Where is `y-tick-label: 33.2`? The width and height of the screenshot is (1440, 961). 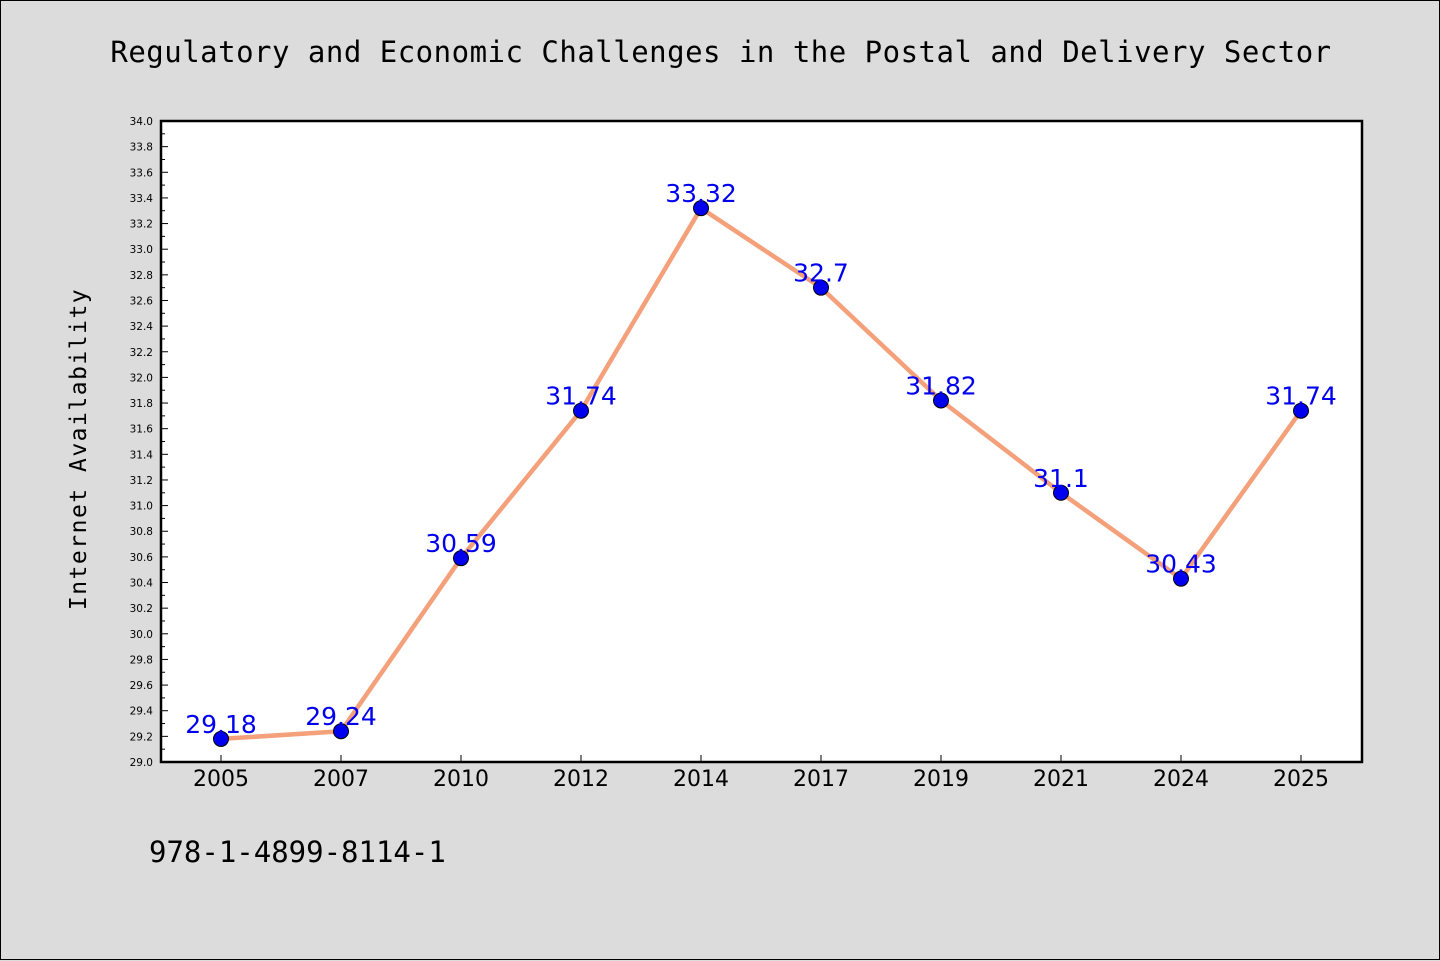 y-tick-label: 33.2 is located at coordinates (141, 225).